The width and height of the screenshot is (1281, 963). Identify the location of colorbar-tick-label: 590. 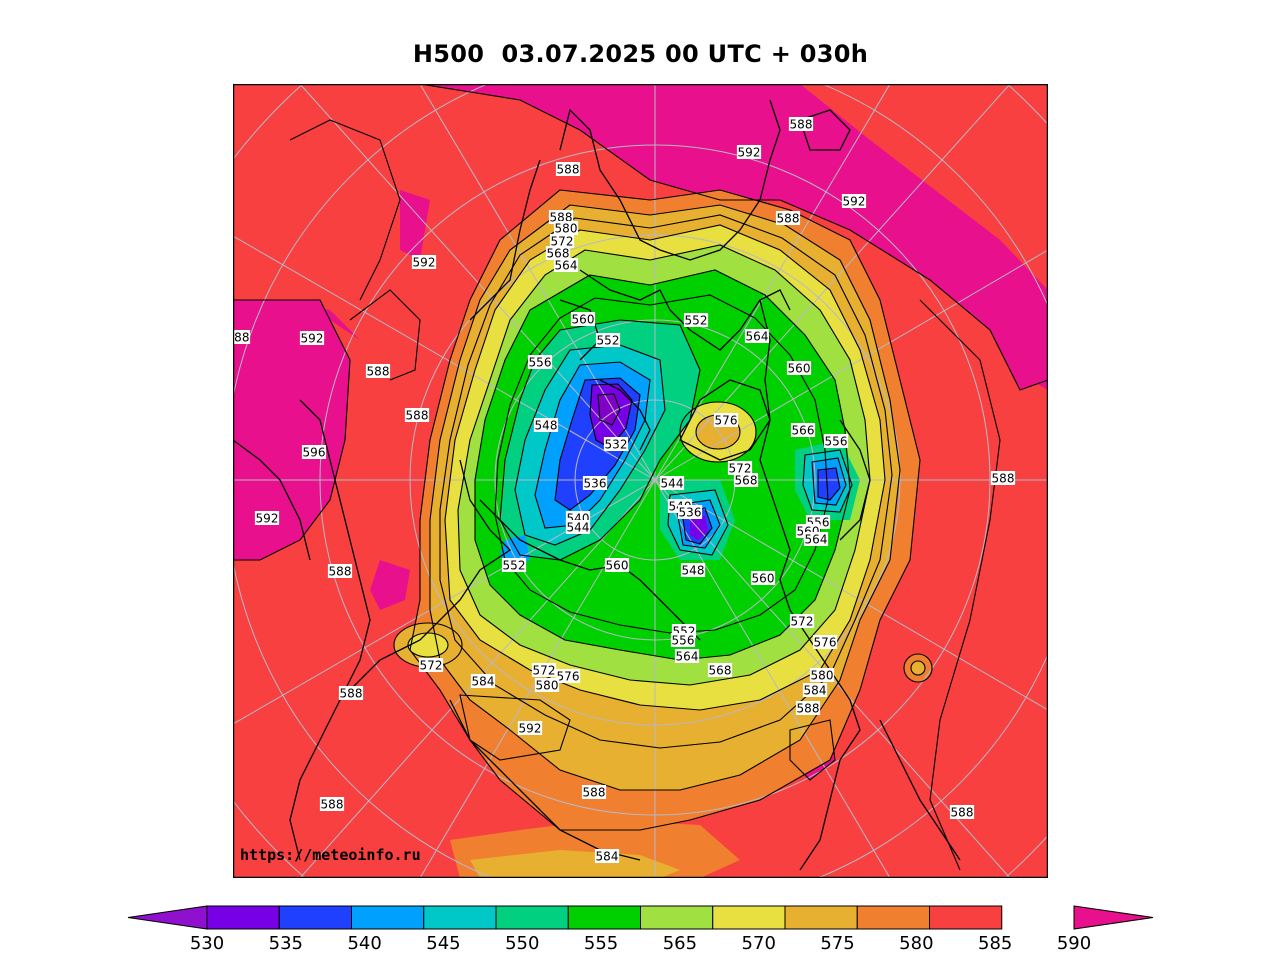
(1074, 943).